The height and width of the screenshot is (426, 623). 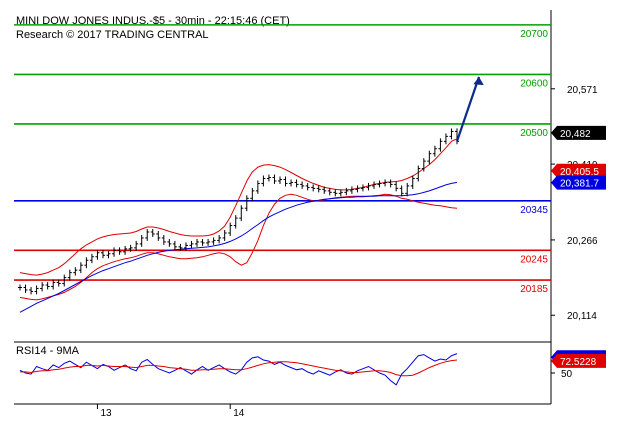 I want to click on moving_average-tag-label: 20,381.7, so click(x=579, y=184).